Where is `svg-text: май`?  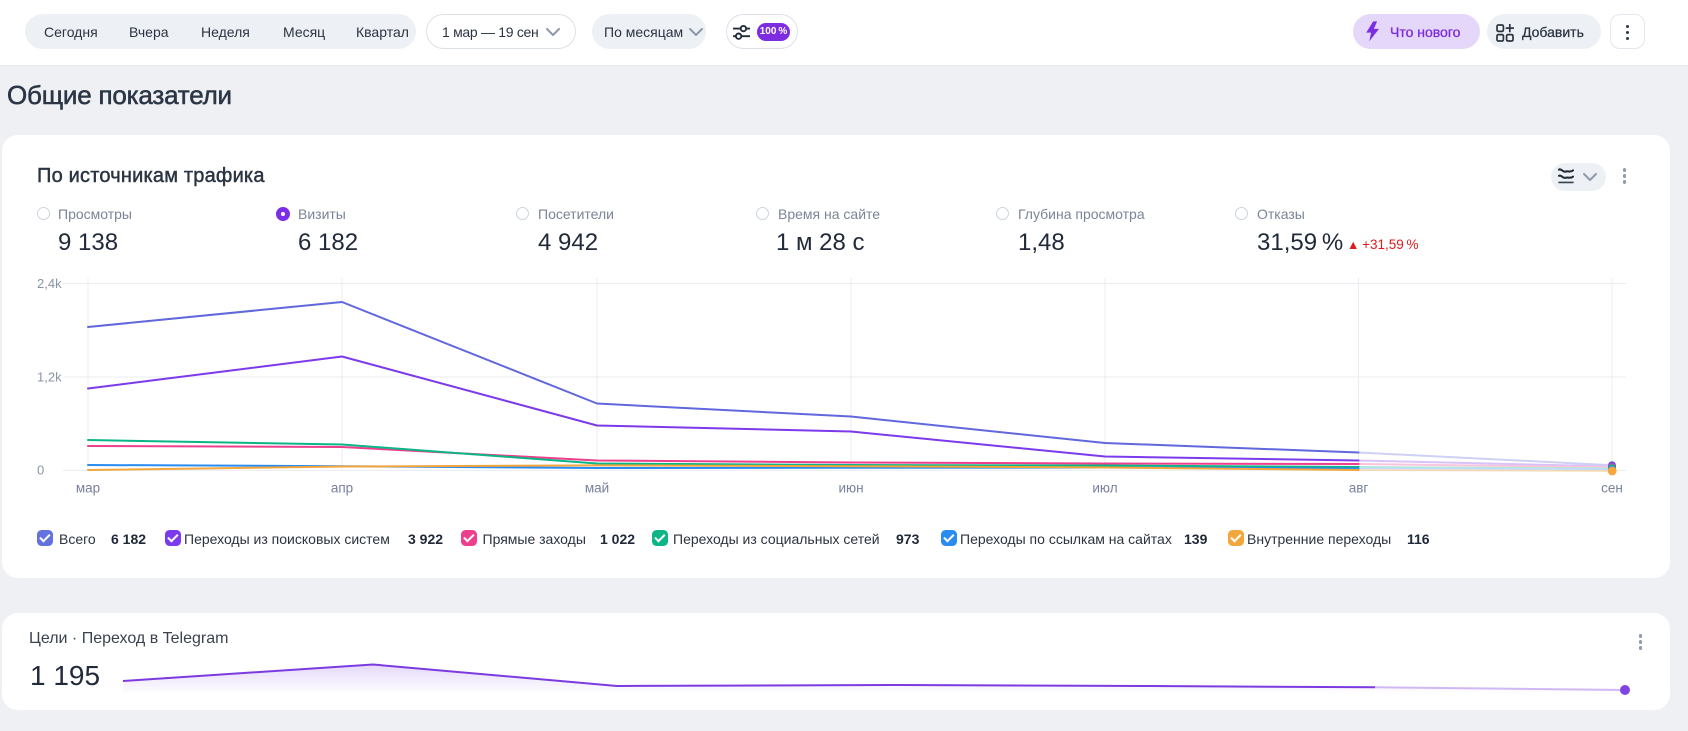
svg-text: май is located at coordinates (597, 488).